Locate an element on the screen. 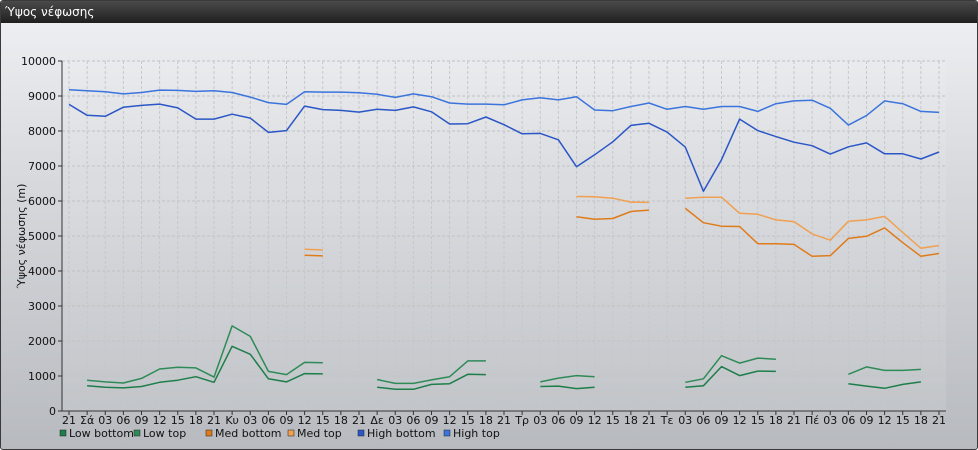 The height and width of the screenshot is (450, 978). y-tick-label: 6000 is located at coordinates (42, 201).